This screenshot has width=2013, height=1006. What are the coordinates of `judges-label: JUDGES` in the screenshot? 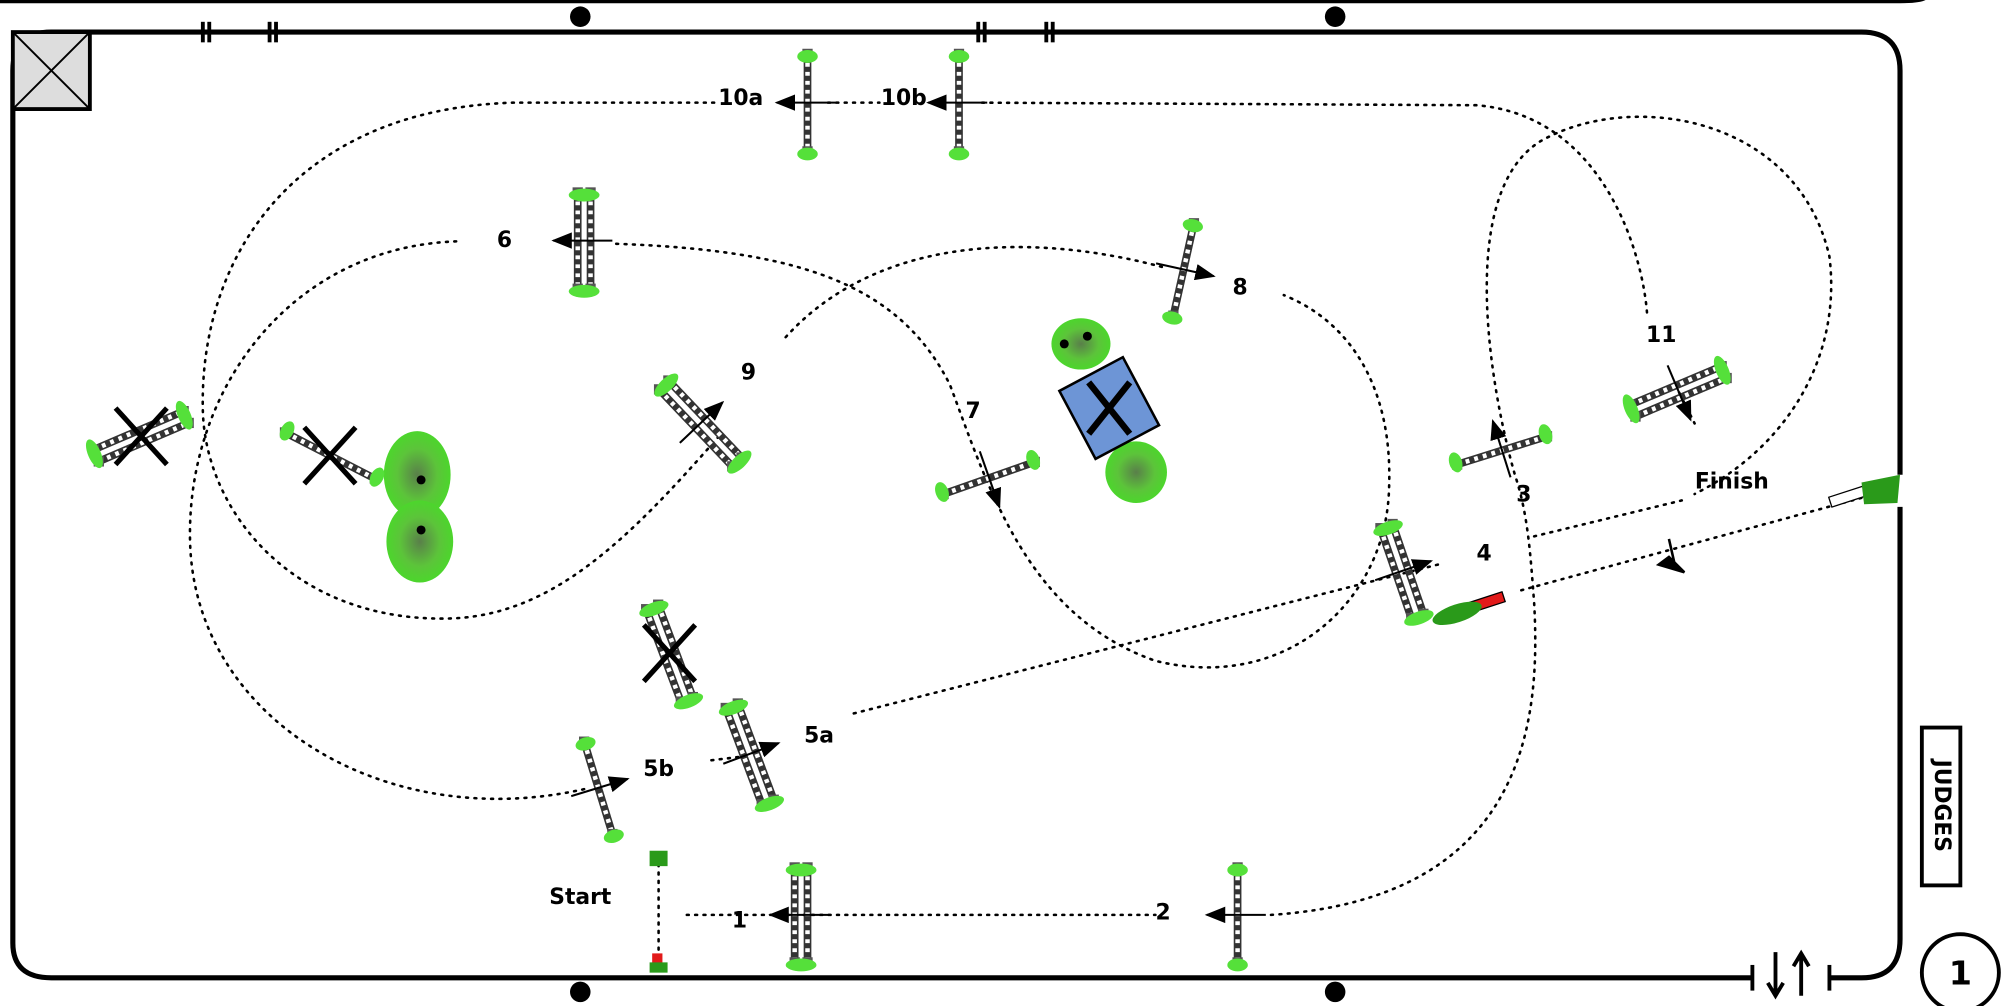 It's located at (1941, 805).